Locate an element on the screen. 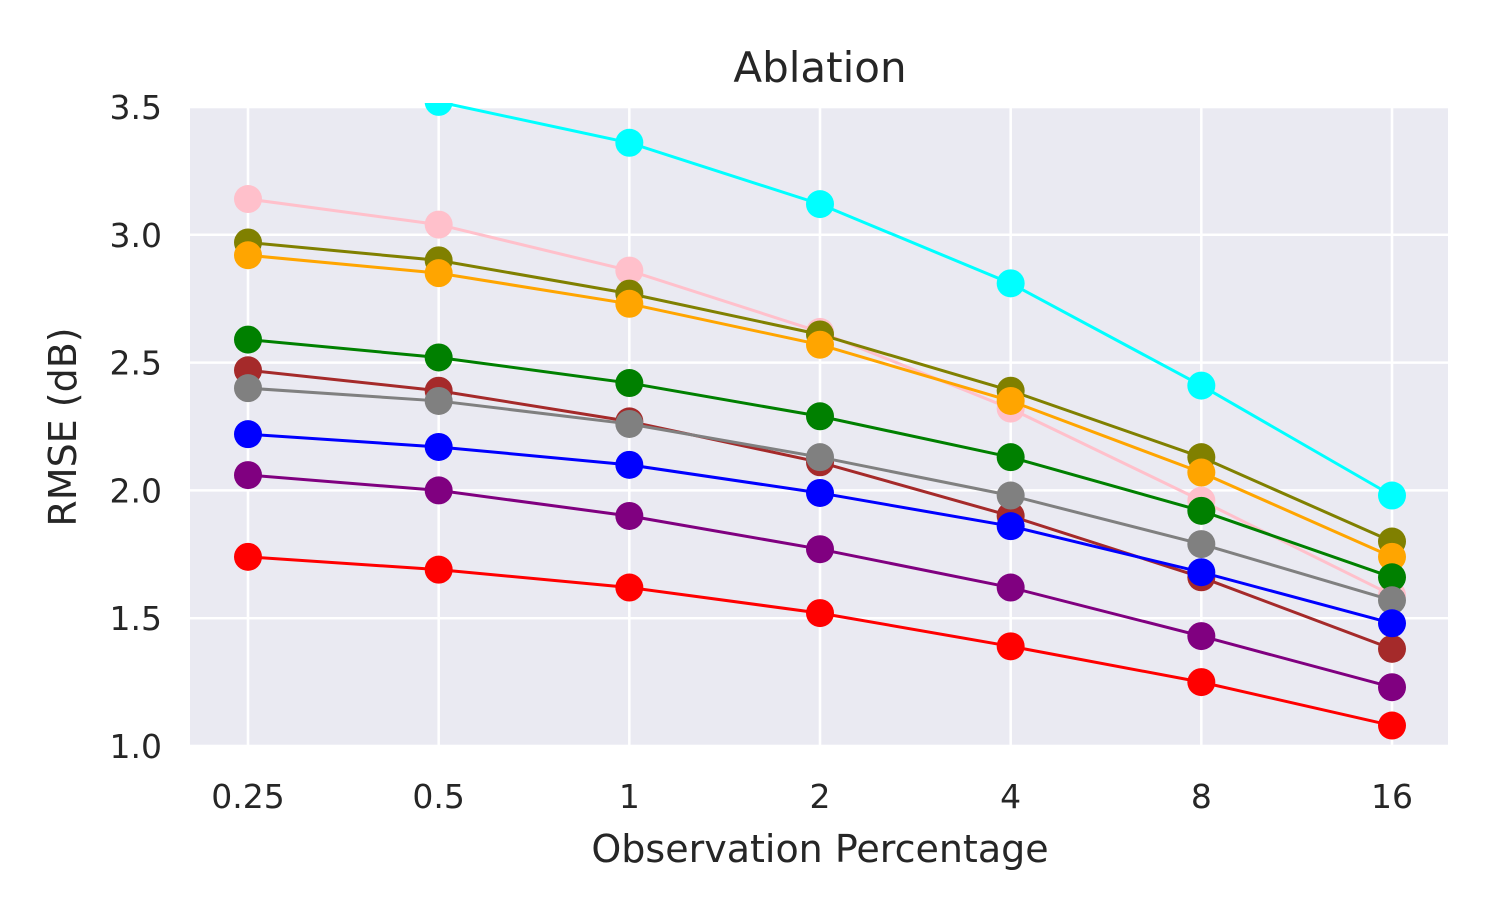 The height and width of the screenshot is (921, 1494). data-point-brown is located at coordinates (1392, 648).